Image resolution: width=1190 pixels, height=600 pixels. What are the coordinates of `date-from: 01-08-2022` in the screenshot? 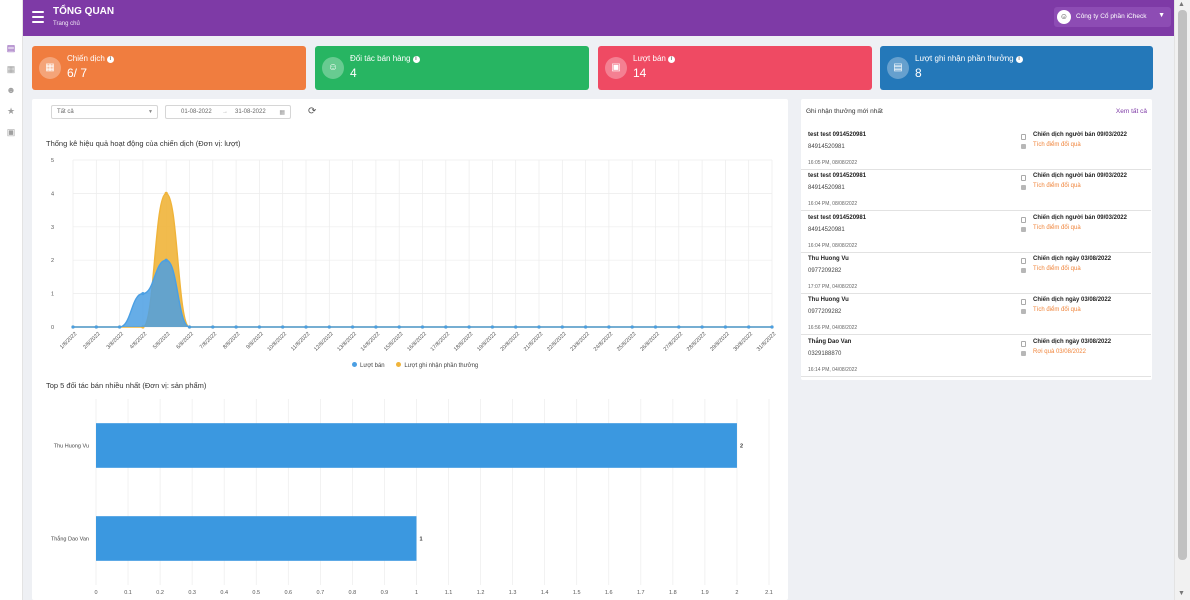 It's located at (196, 112).